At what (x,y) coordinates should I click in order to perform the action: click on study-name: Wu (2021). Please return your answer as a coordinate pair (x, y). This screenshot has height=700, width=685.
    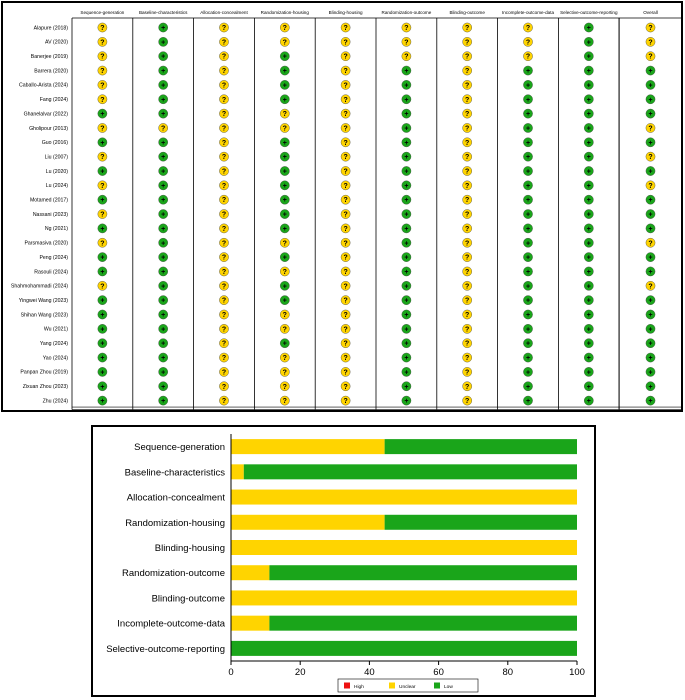
    Looking at the image, I should click on (56, 330).